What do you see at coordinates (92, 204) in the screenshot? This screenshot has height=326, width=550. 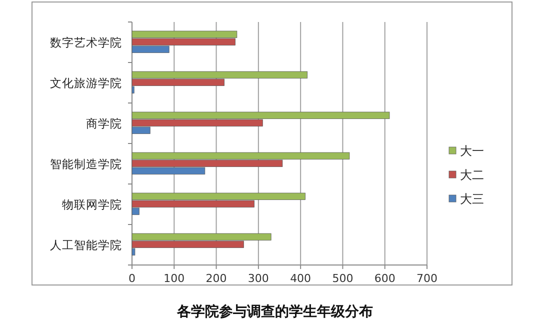 I see `y-tick-label: 物联网学院` at bounding box center [92, 204].